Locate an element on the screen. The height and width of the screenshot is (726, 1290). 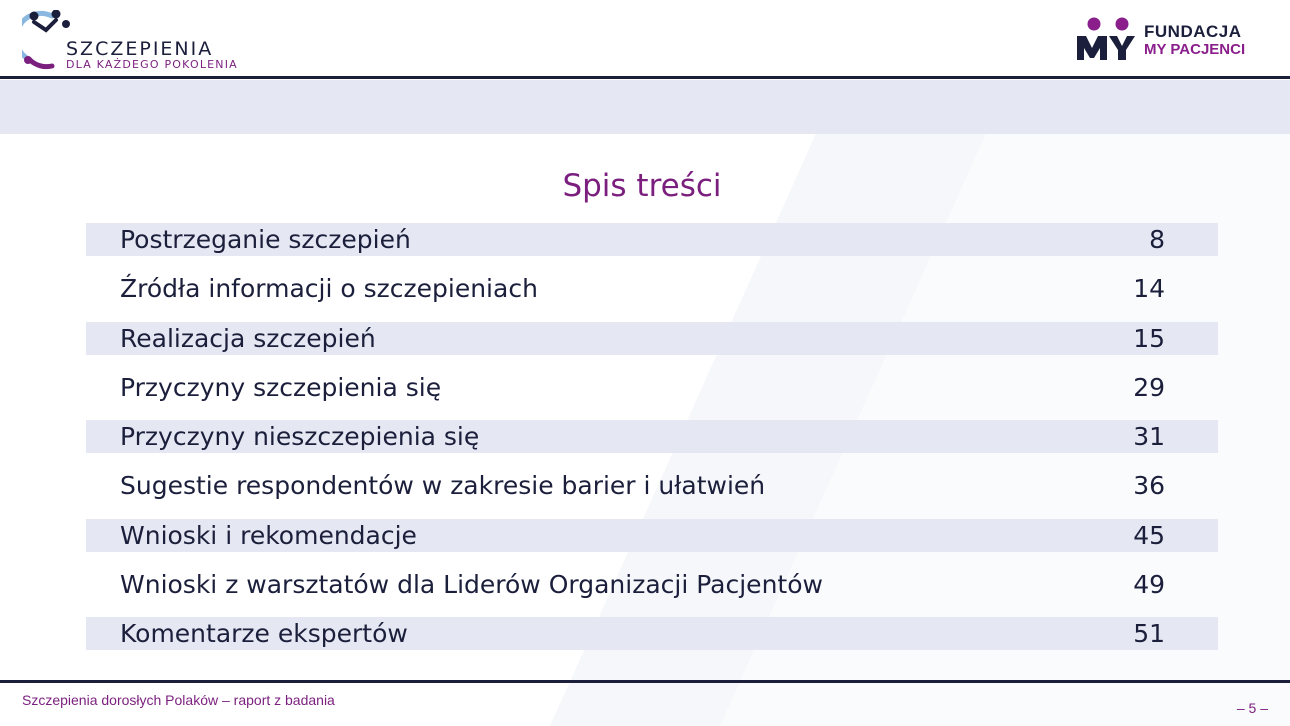
toc-page-number: 45 is located at coordinates (1149, 535).